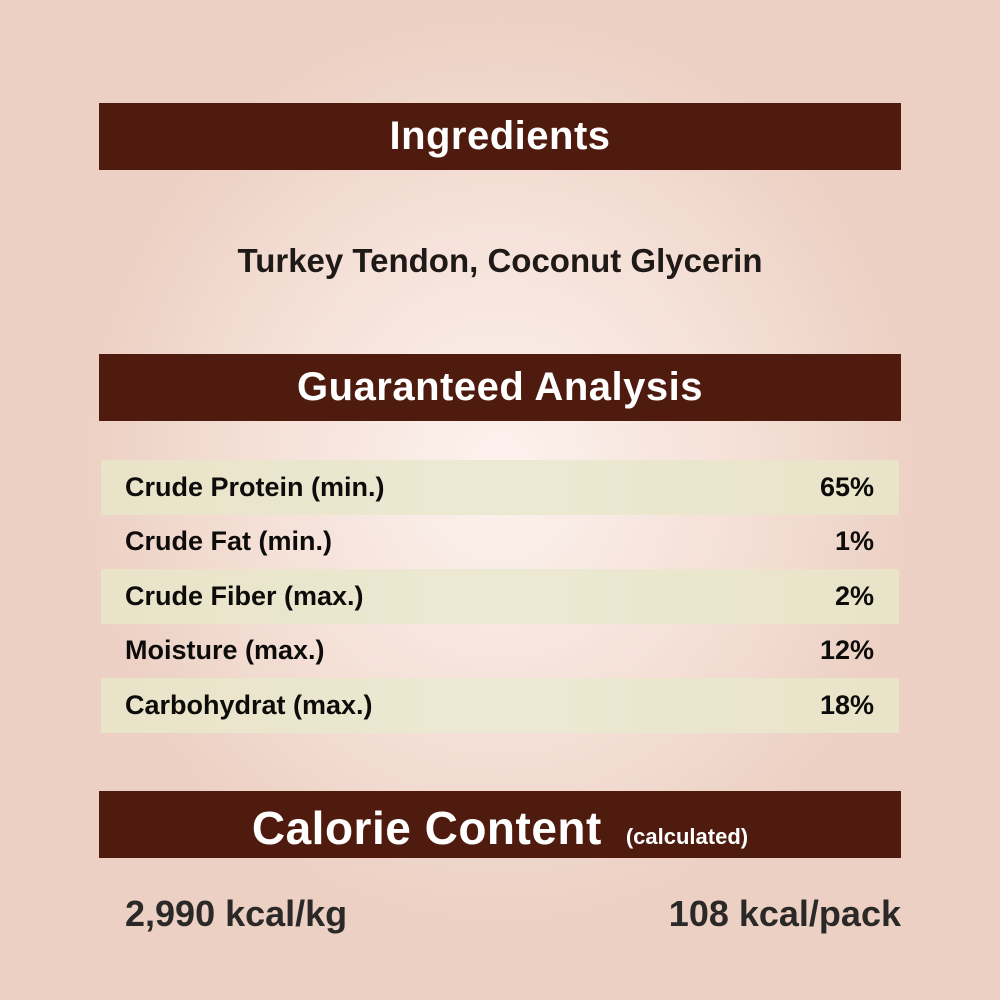 Image resolution: width=1000 pixels, height=1000 pixels. I want to click on row-value: 2%, so click(854, 595).